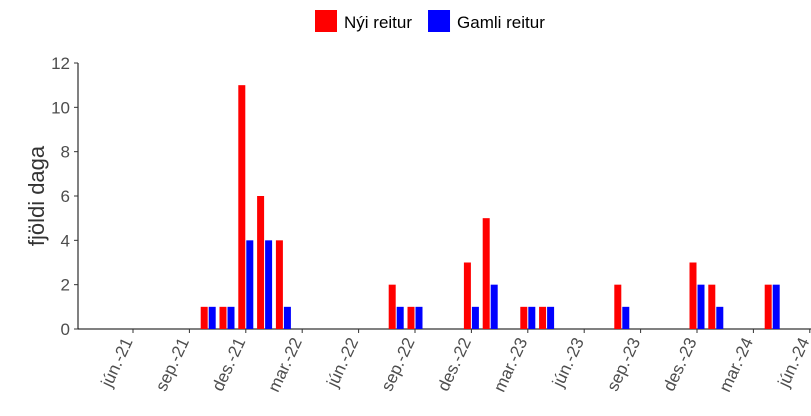  What do you see at coordinates (511, 365) in the screenshot?
I see `x-tick-label: mar.-23` at bounding box center [511, 365].